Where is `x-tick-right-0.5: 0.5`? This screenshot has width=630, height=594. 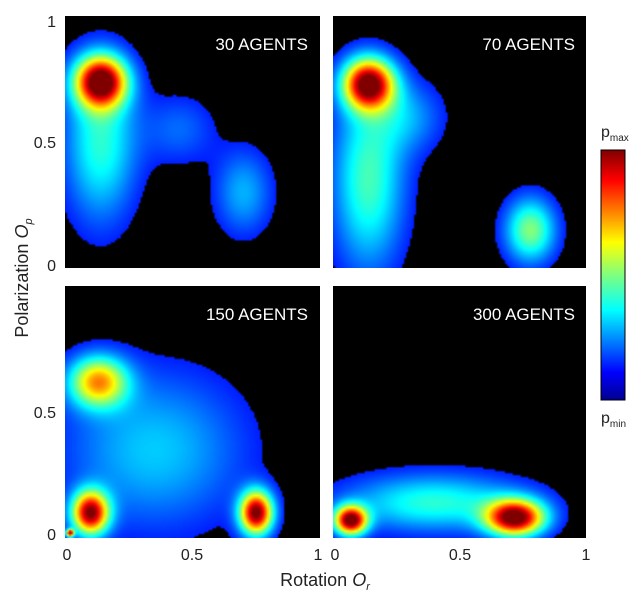
x-tick-right-0.5: 0.5 is located at coordinates (460, 555).